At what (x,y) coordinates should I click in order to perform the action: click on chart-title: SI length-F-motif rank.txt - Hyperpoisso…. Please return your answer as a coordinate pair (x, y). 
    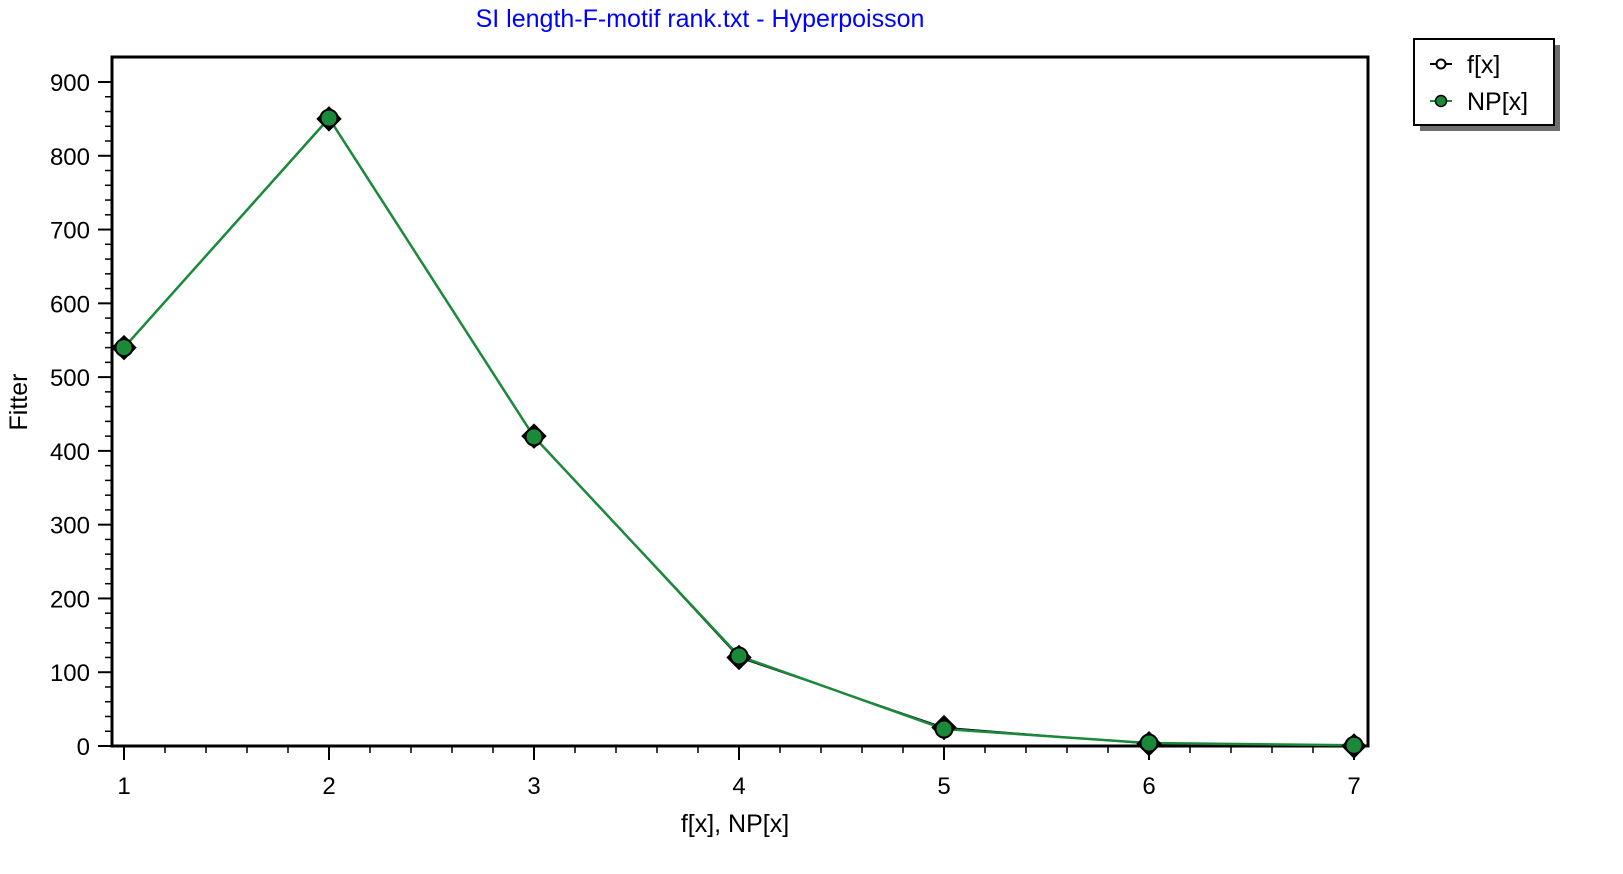
    Looking at the image, I should click on (700, 19).